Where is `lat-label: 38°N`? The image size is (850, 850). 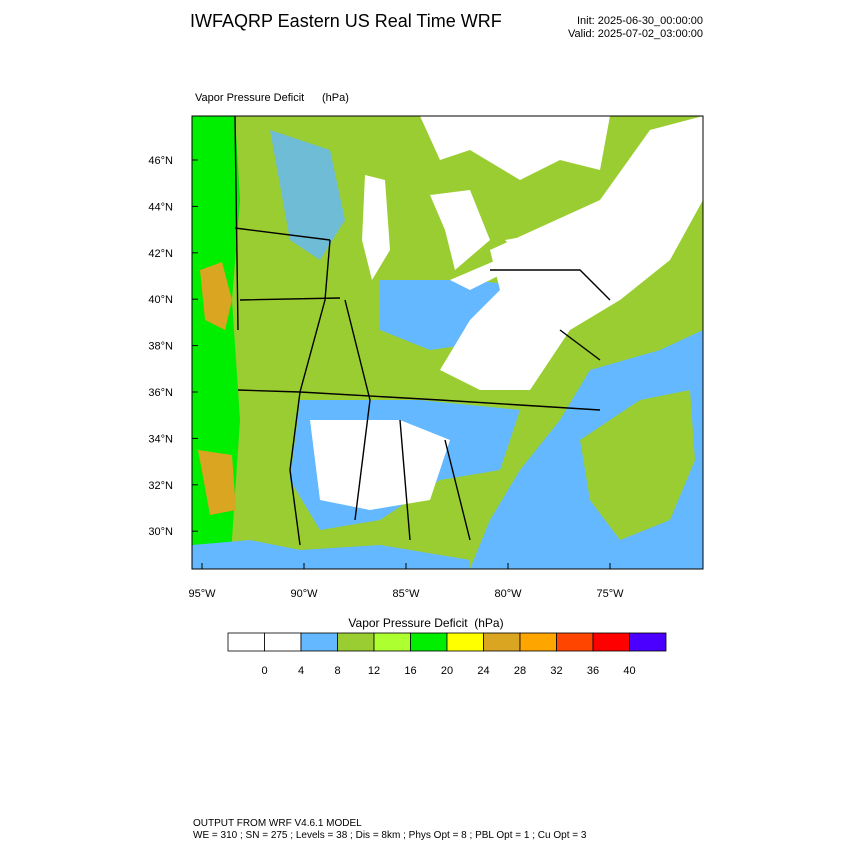 lat-label: 38°N is located at coordinates (160, 347).